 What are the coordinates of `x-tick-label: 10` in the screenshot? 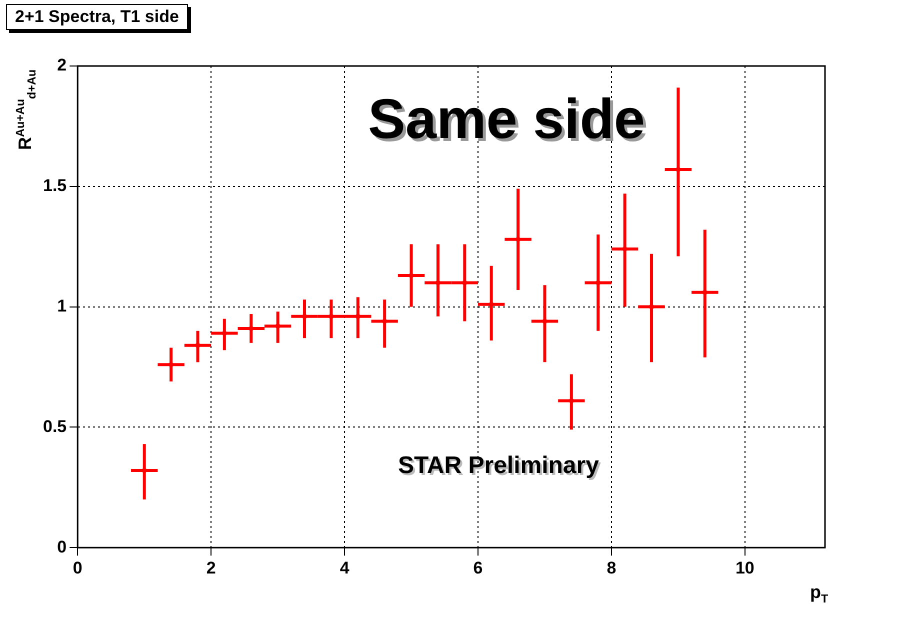 It's located at (744, 568).